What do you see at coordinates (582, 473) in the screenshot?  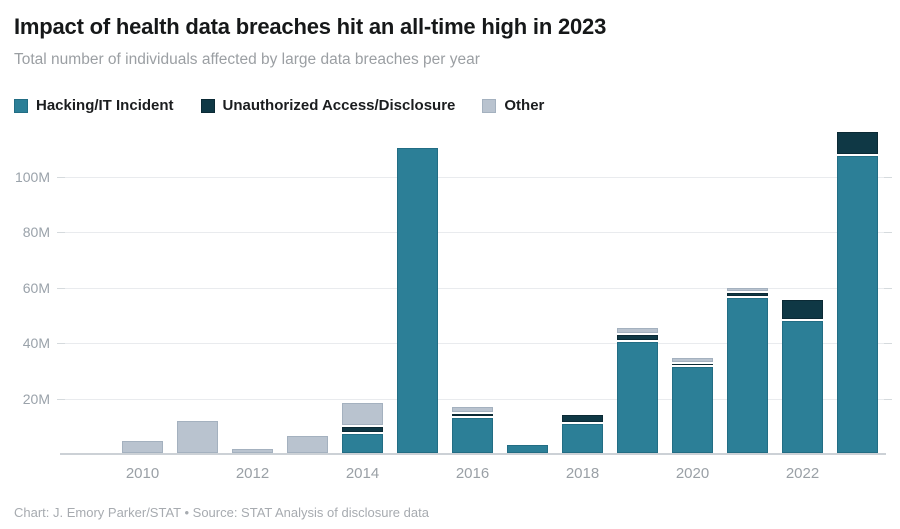 I see `x-axis-label-2018: 2018` at bounding box center [582, 473].